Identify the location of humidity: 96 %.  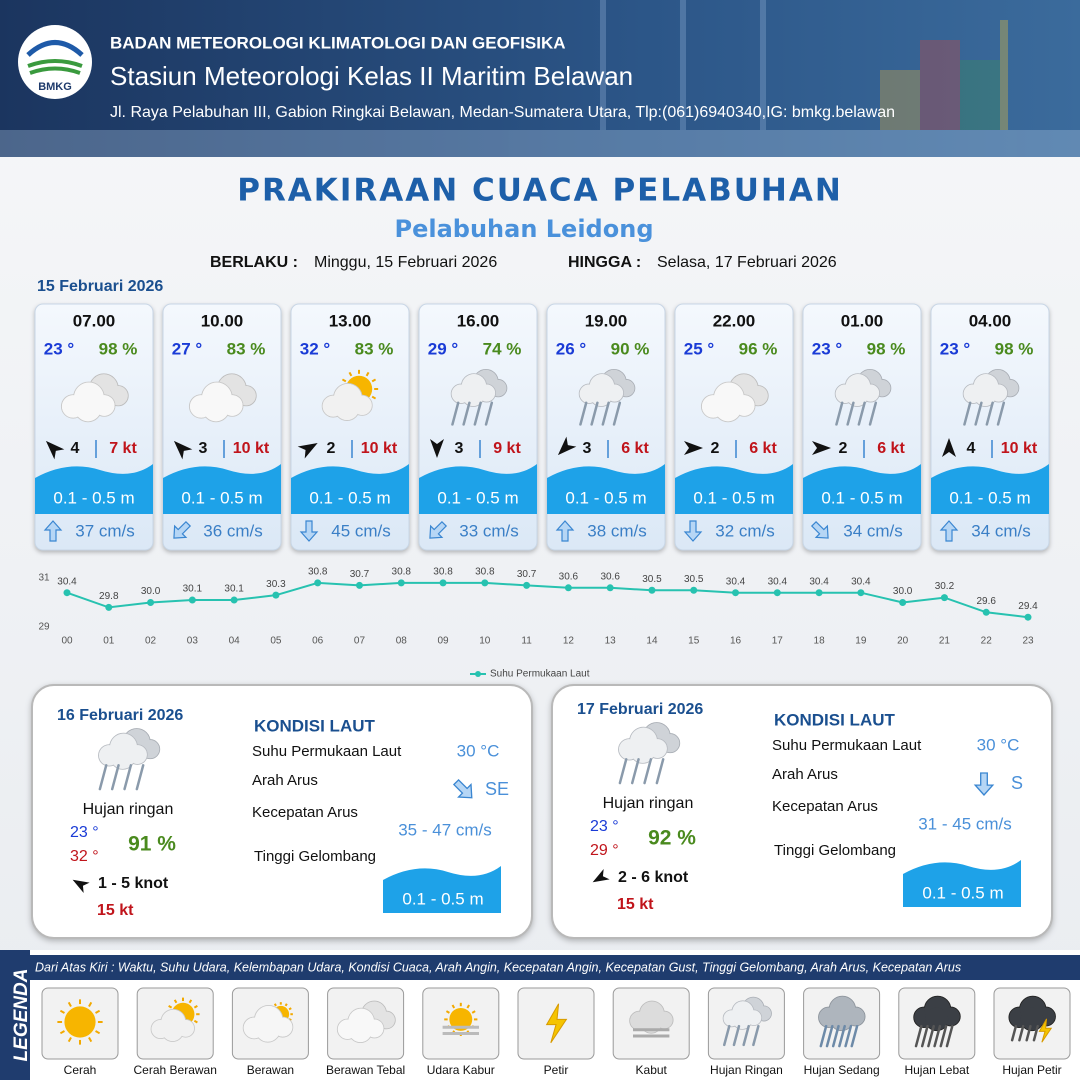
(758, 348).